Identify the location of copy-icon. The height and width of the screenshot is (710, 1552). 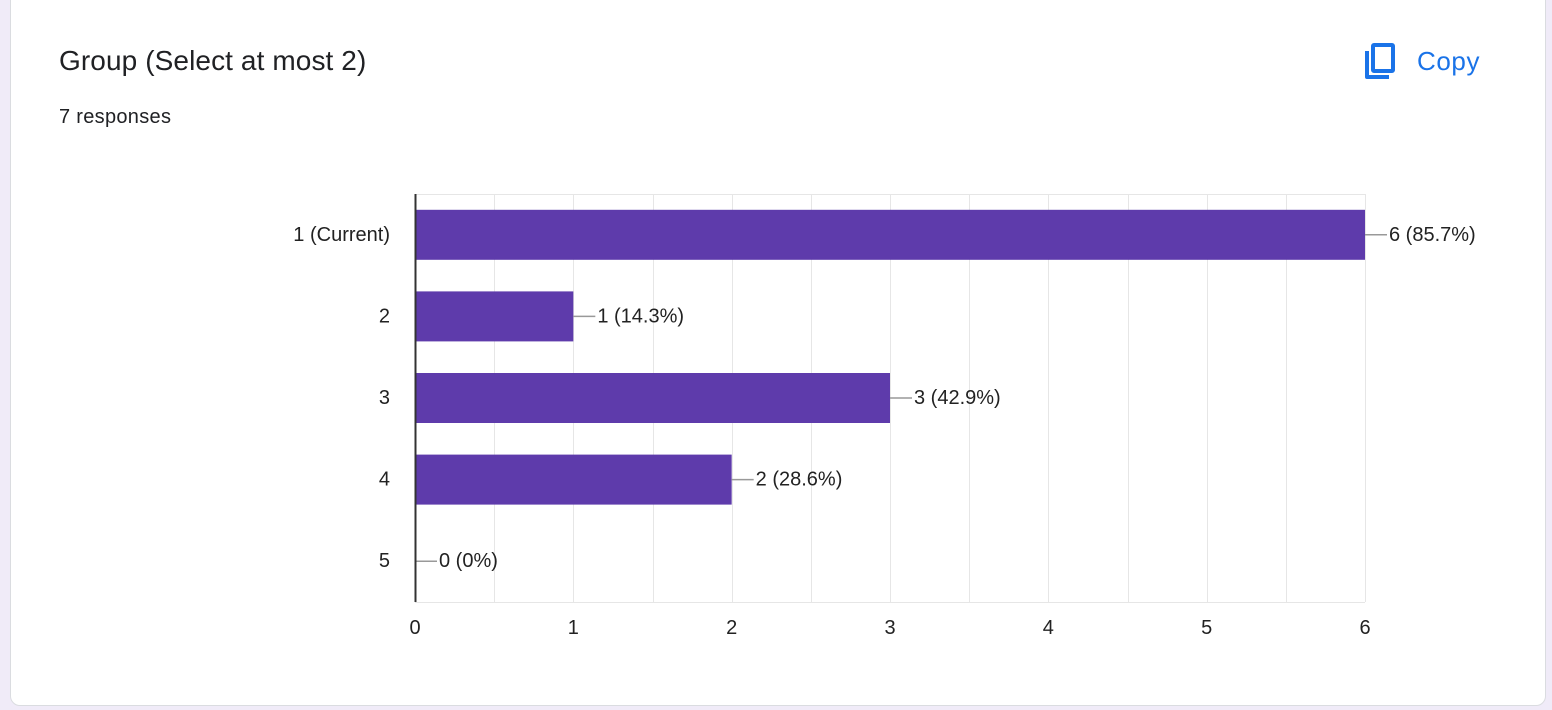
(1380, 61).